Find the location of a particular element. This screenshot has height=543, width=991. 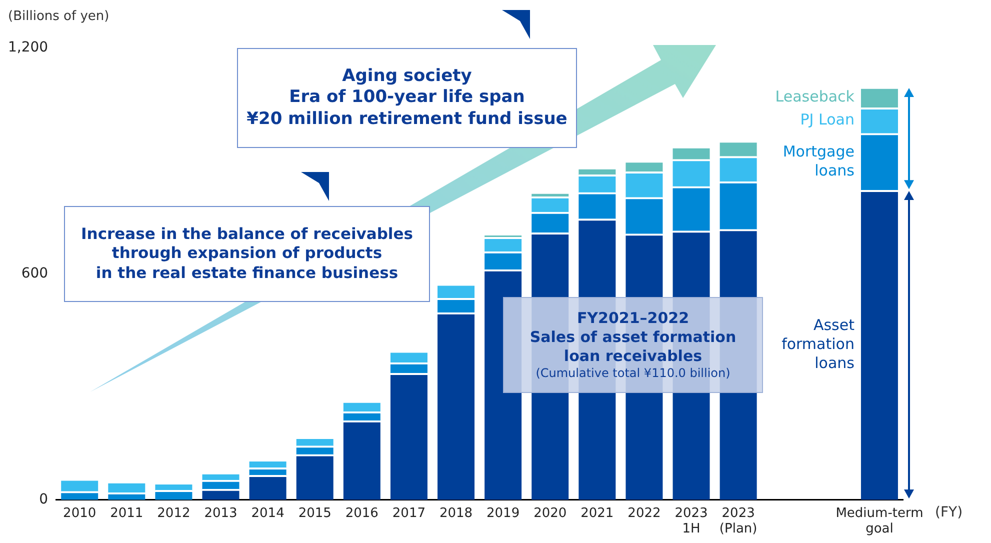

x-tick-label: 2022 is located at coordinates (644, 513).